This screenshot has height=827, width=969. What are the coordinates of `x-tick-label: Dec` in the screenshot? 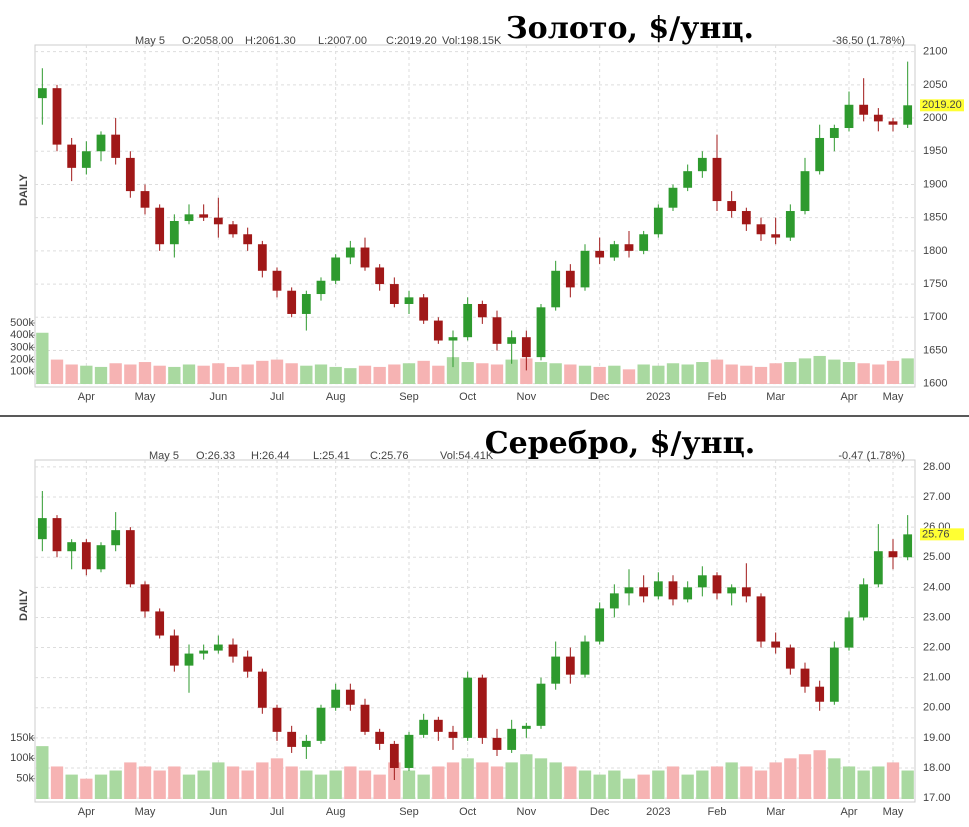 It's located at (600, 812).